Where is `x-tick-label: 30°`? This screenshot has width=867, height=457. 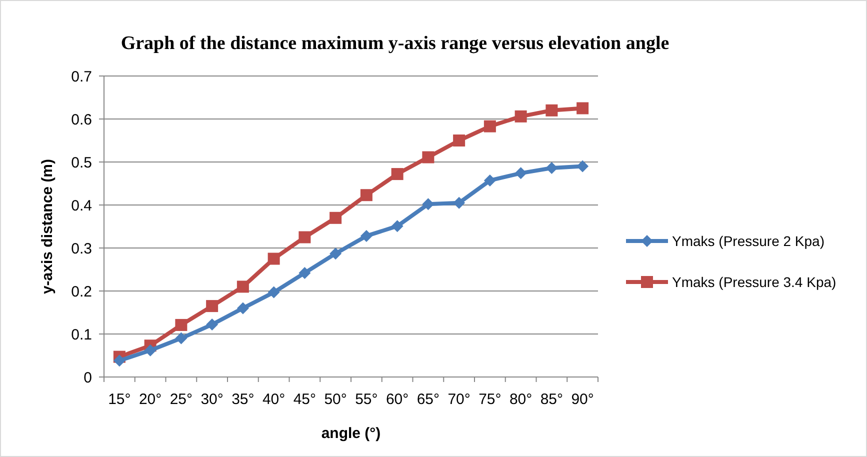
x-tick-label: 30° is located at coordinates (212, 399).